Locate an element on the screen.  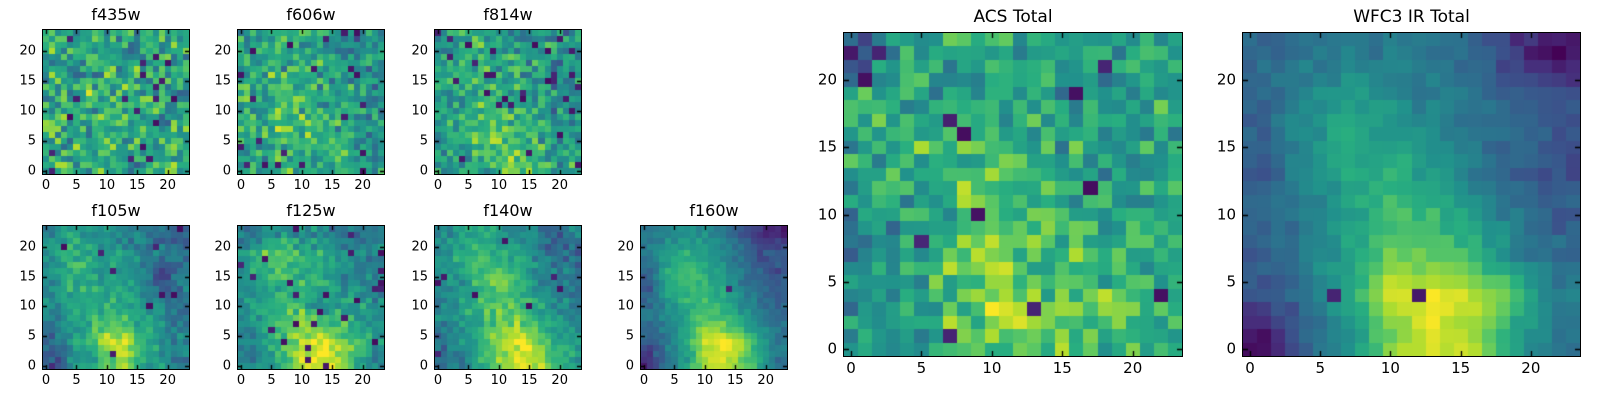
panel-title-f140w: f140w is located at coordinates (508, 210).